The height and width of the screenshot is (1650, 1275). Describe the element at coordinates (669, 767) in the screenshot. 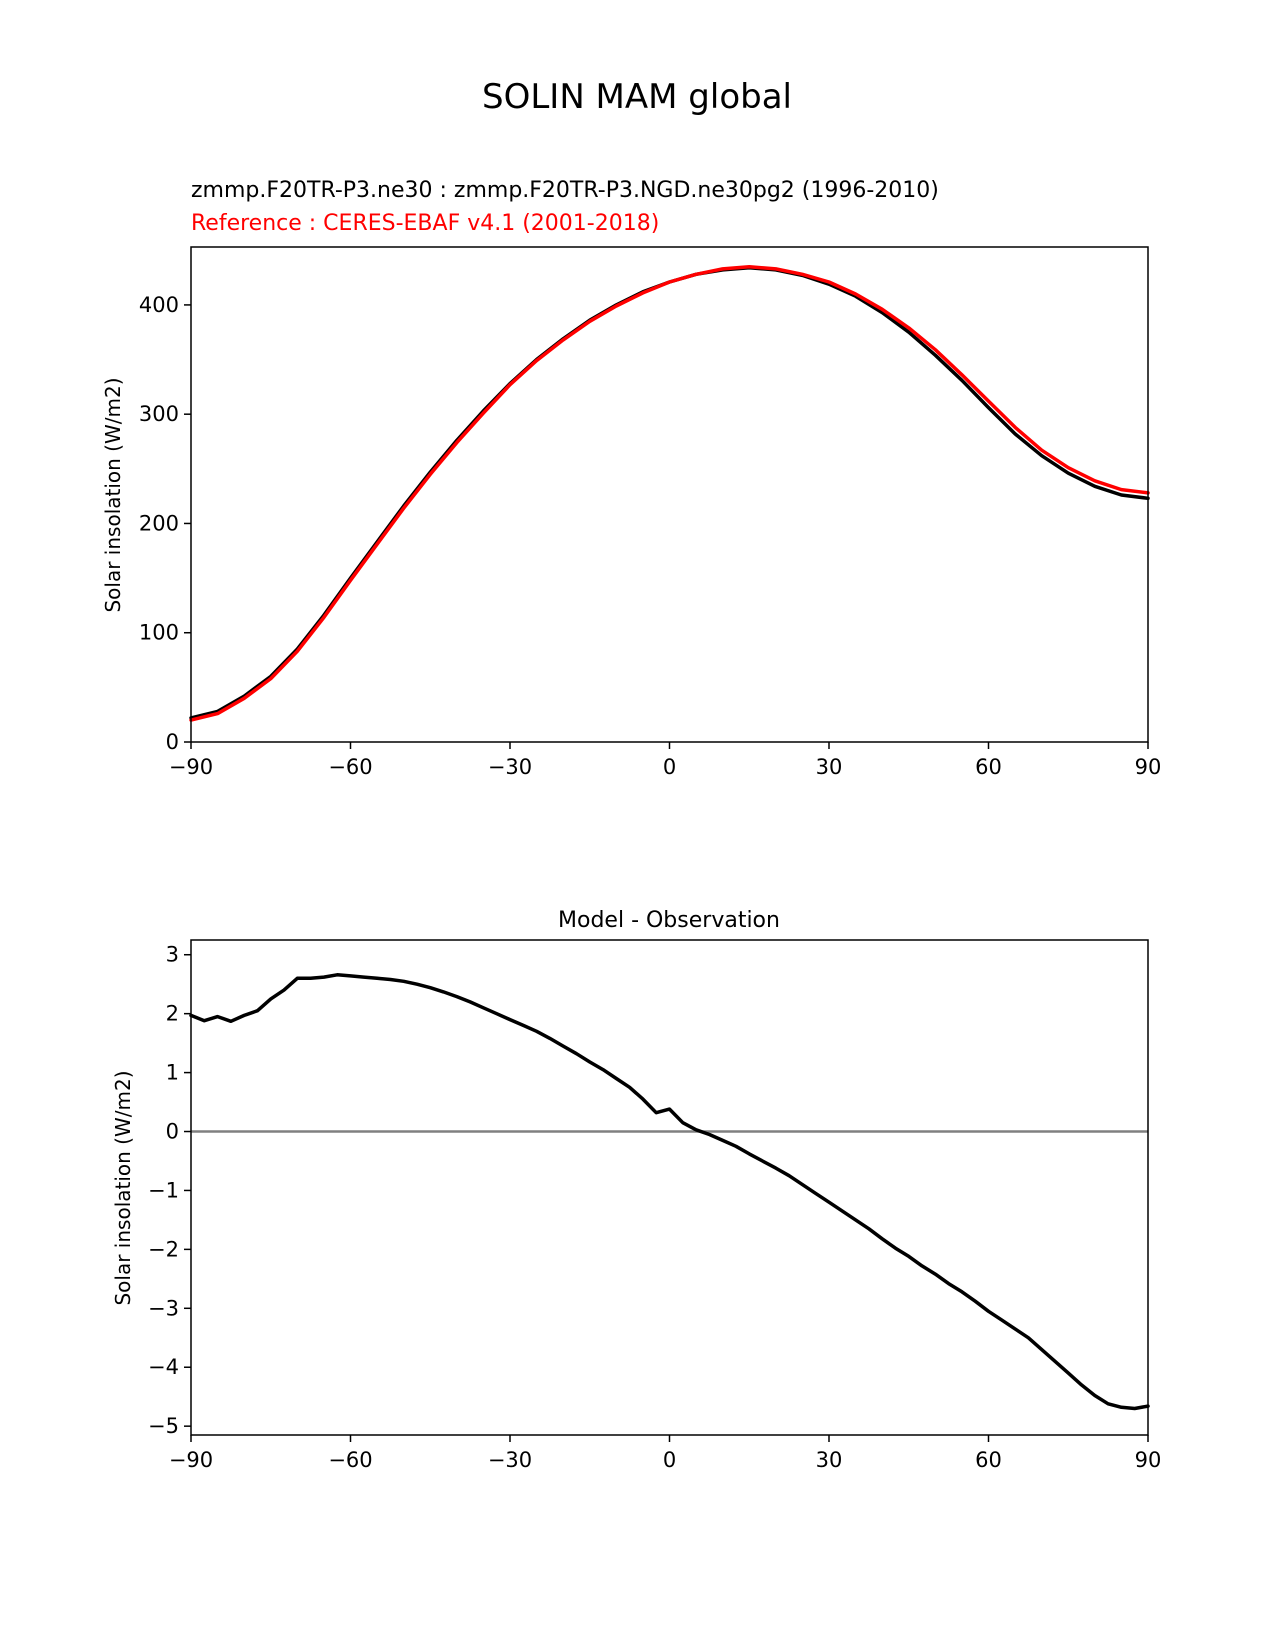

I see `top-x-tick-label: 0` at that location.